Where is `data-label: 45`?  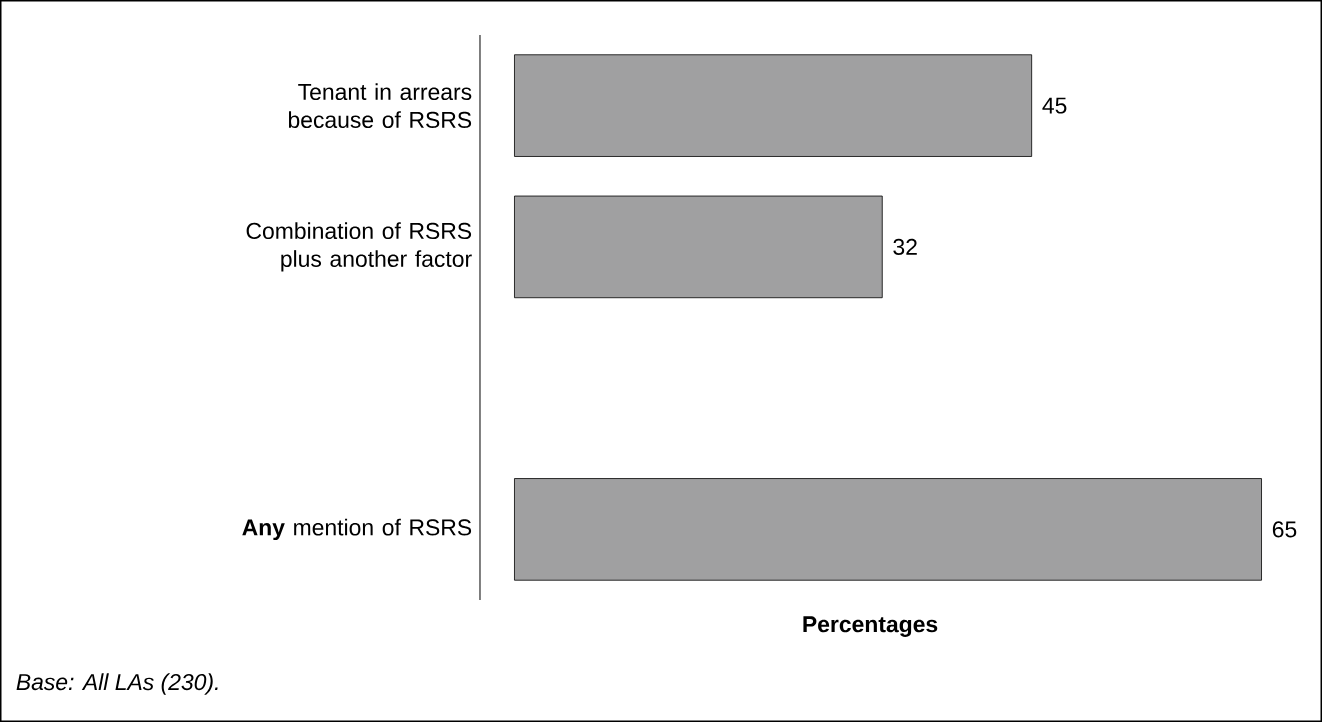 data-label: 45 is located at coordinates (1054, 105).